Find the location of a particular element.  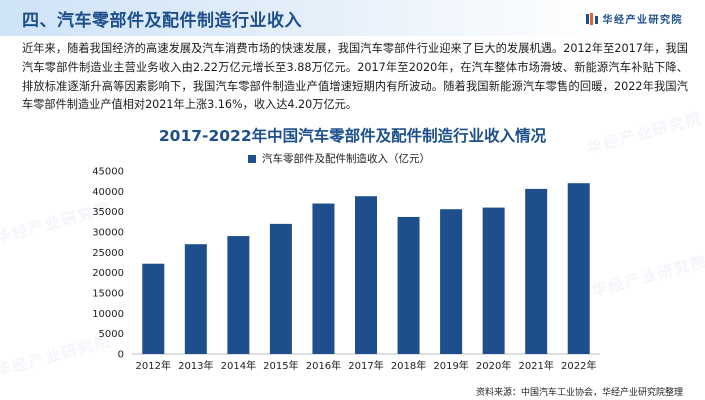

chart-title: 2017-2022年中国汽车零部件及配件制造行业收入情况 is located at coordinates (352, 136).